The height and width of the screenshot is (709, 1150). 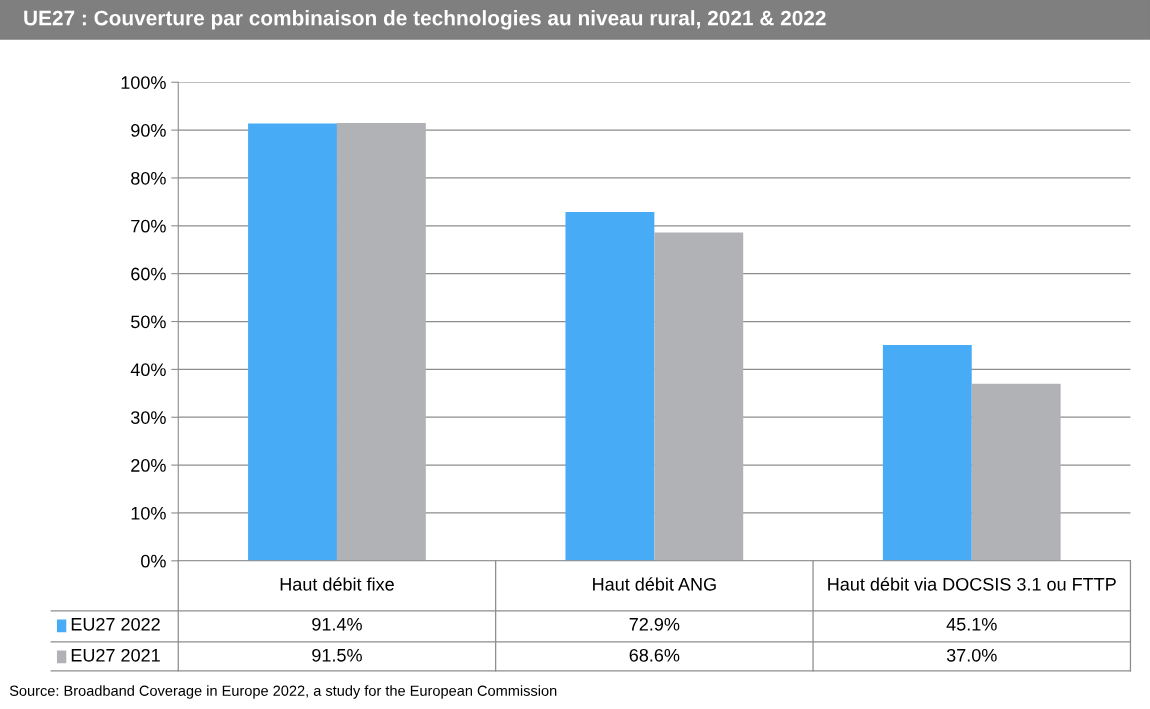 I want to click on y-tick-label: 60%, so click(x=148, y=274).